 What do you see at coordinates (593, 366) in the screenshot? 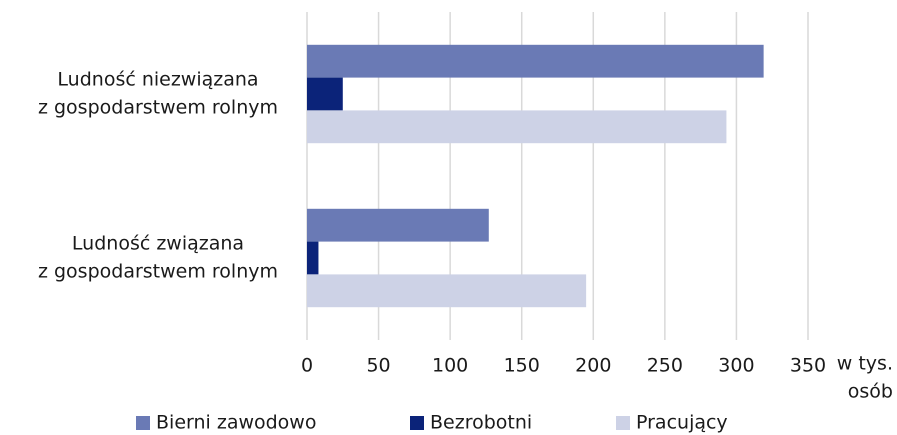
I see `x-tick-label: 200` at bounding box center [593, 366].